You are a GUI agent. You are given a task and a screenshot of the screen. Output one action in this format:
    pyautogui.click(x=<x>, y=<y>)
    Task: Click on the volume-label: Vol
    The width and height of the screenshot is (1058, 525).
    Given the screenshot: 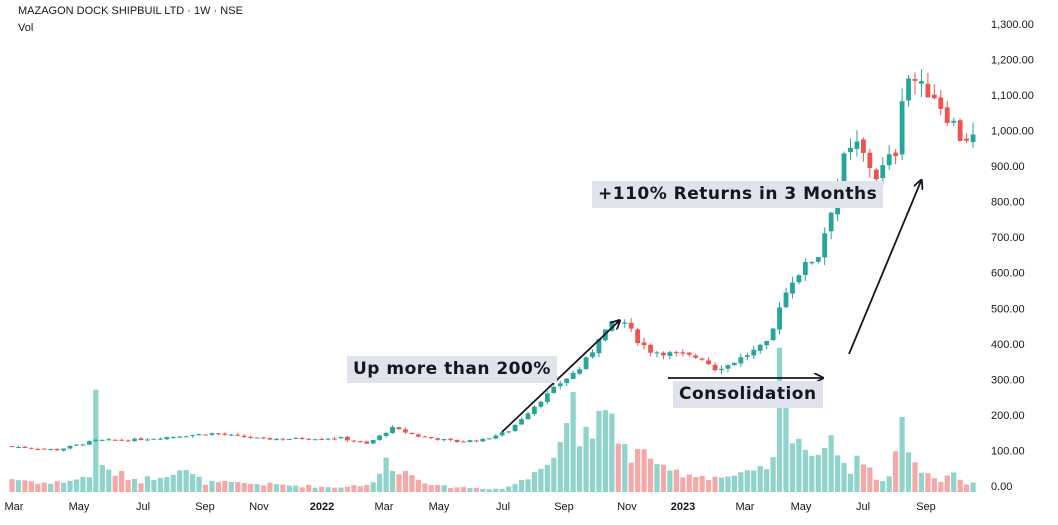 What is the action you would take?
    pyautogui.click(x=26, y=28)
    